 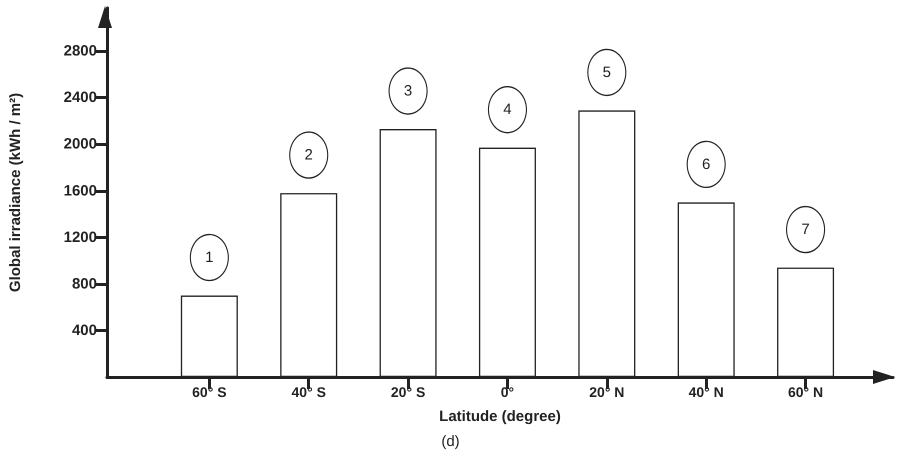 I want to click on x-tick-label: 60° N, so click(x=806, y=392).